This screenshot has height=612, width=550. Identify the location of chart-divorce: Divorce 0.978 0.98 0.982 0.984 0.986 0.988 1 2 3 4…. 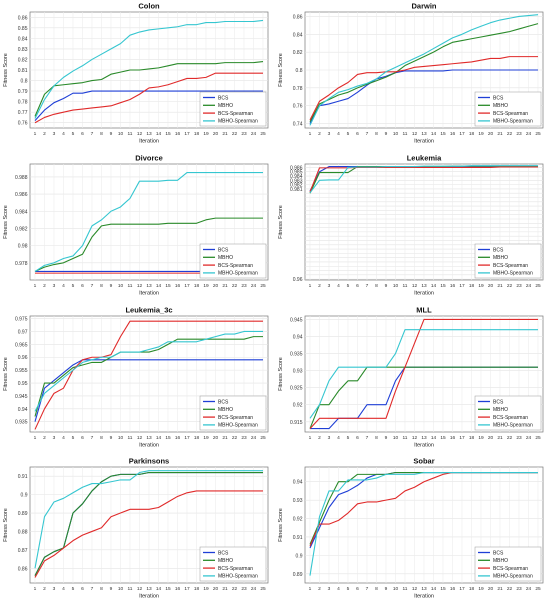
(137, 228).